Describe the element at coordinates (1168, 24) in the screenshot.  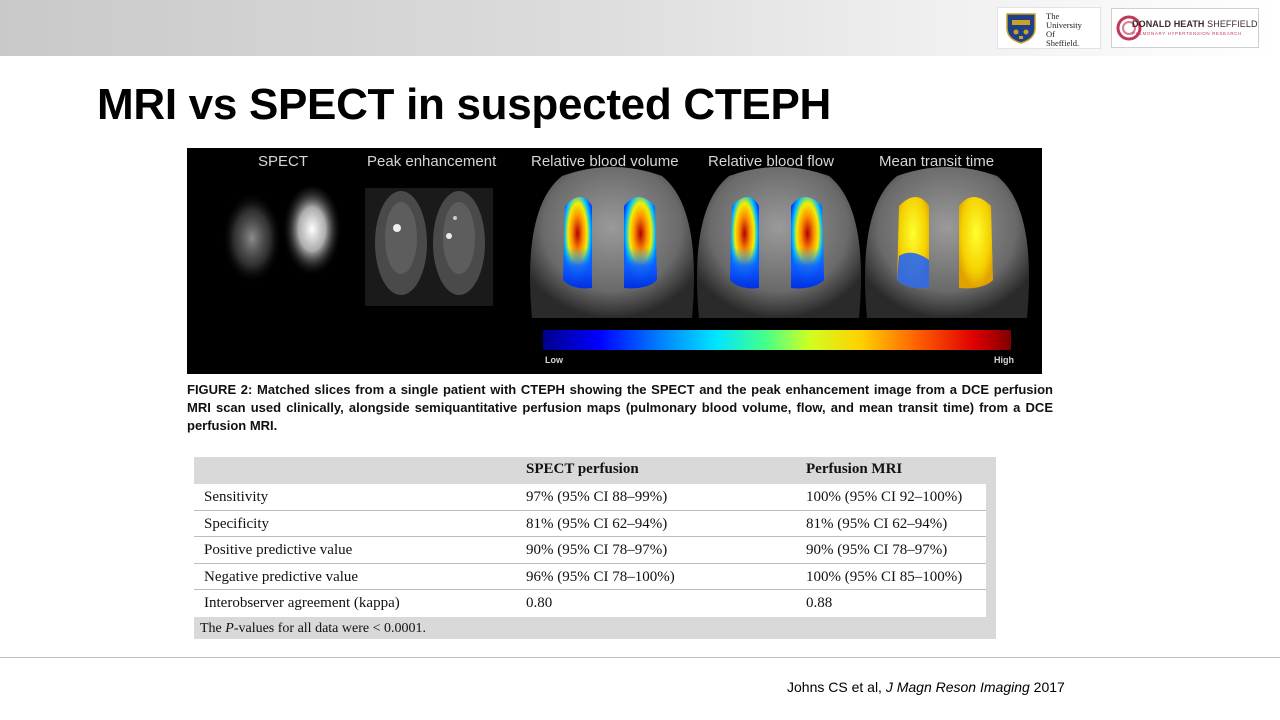
I see `partner-logo-name-bold: DONALD HEATH` at that location.